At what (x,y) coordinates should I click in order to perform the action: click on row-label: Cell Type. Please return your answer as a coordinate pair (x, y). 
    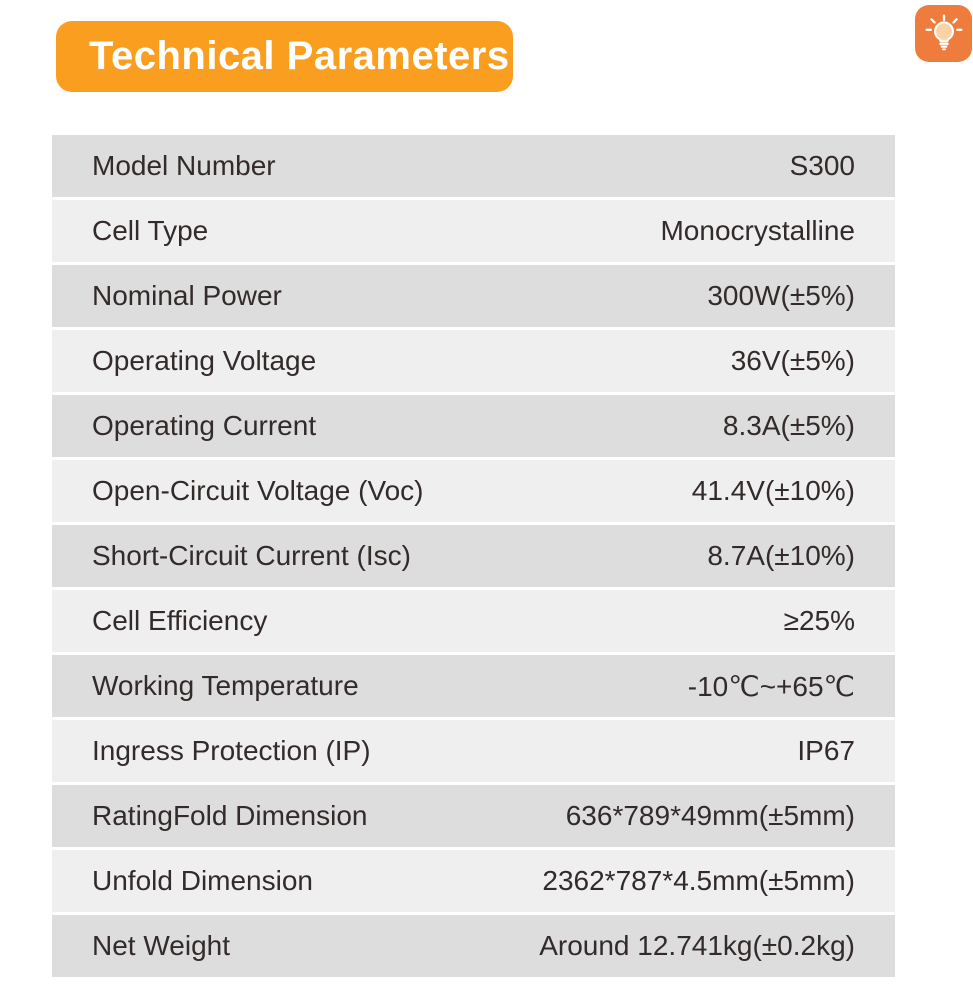
    Looking at the image, I should click on (150, 230).